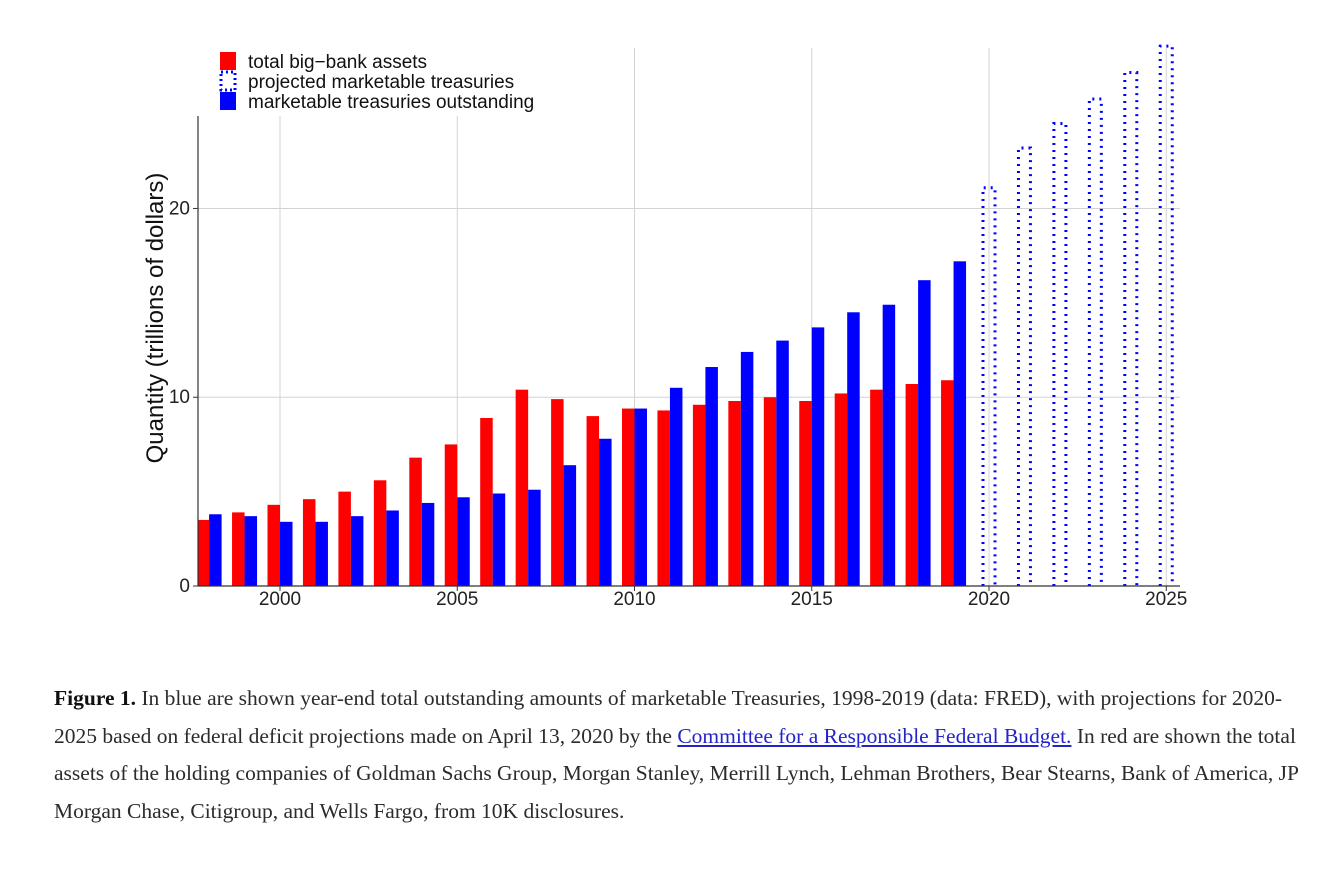 Image resolution: width=1318 pixels, height=892 pixels. What do you see at coordinates (534, 537) in the screenshot?
I see `bar-treasuries-2007` at bounding box center [534, 537].